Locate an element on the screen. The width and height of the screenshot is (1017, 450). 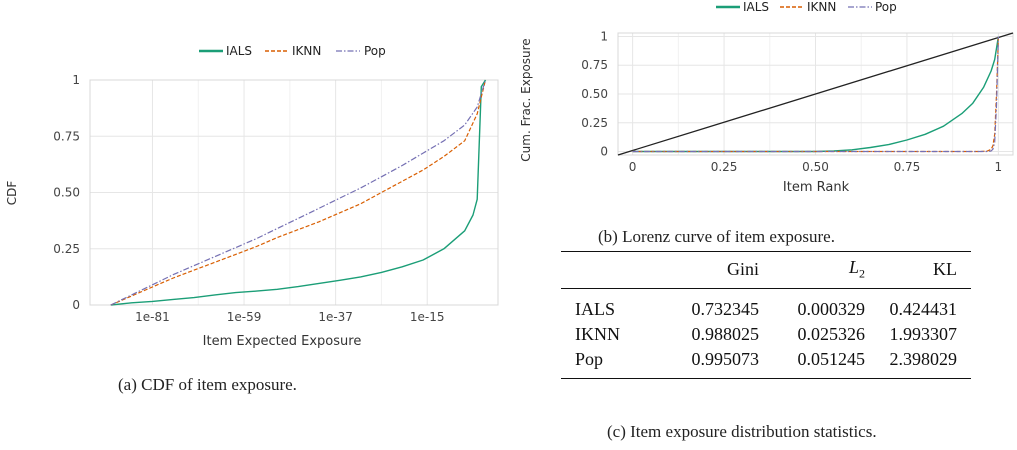
cdf-caption: (a) CDF of item exposure. is located at coordinates (207, 384).